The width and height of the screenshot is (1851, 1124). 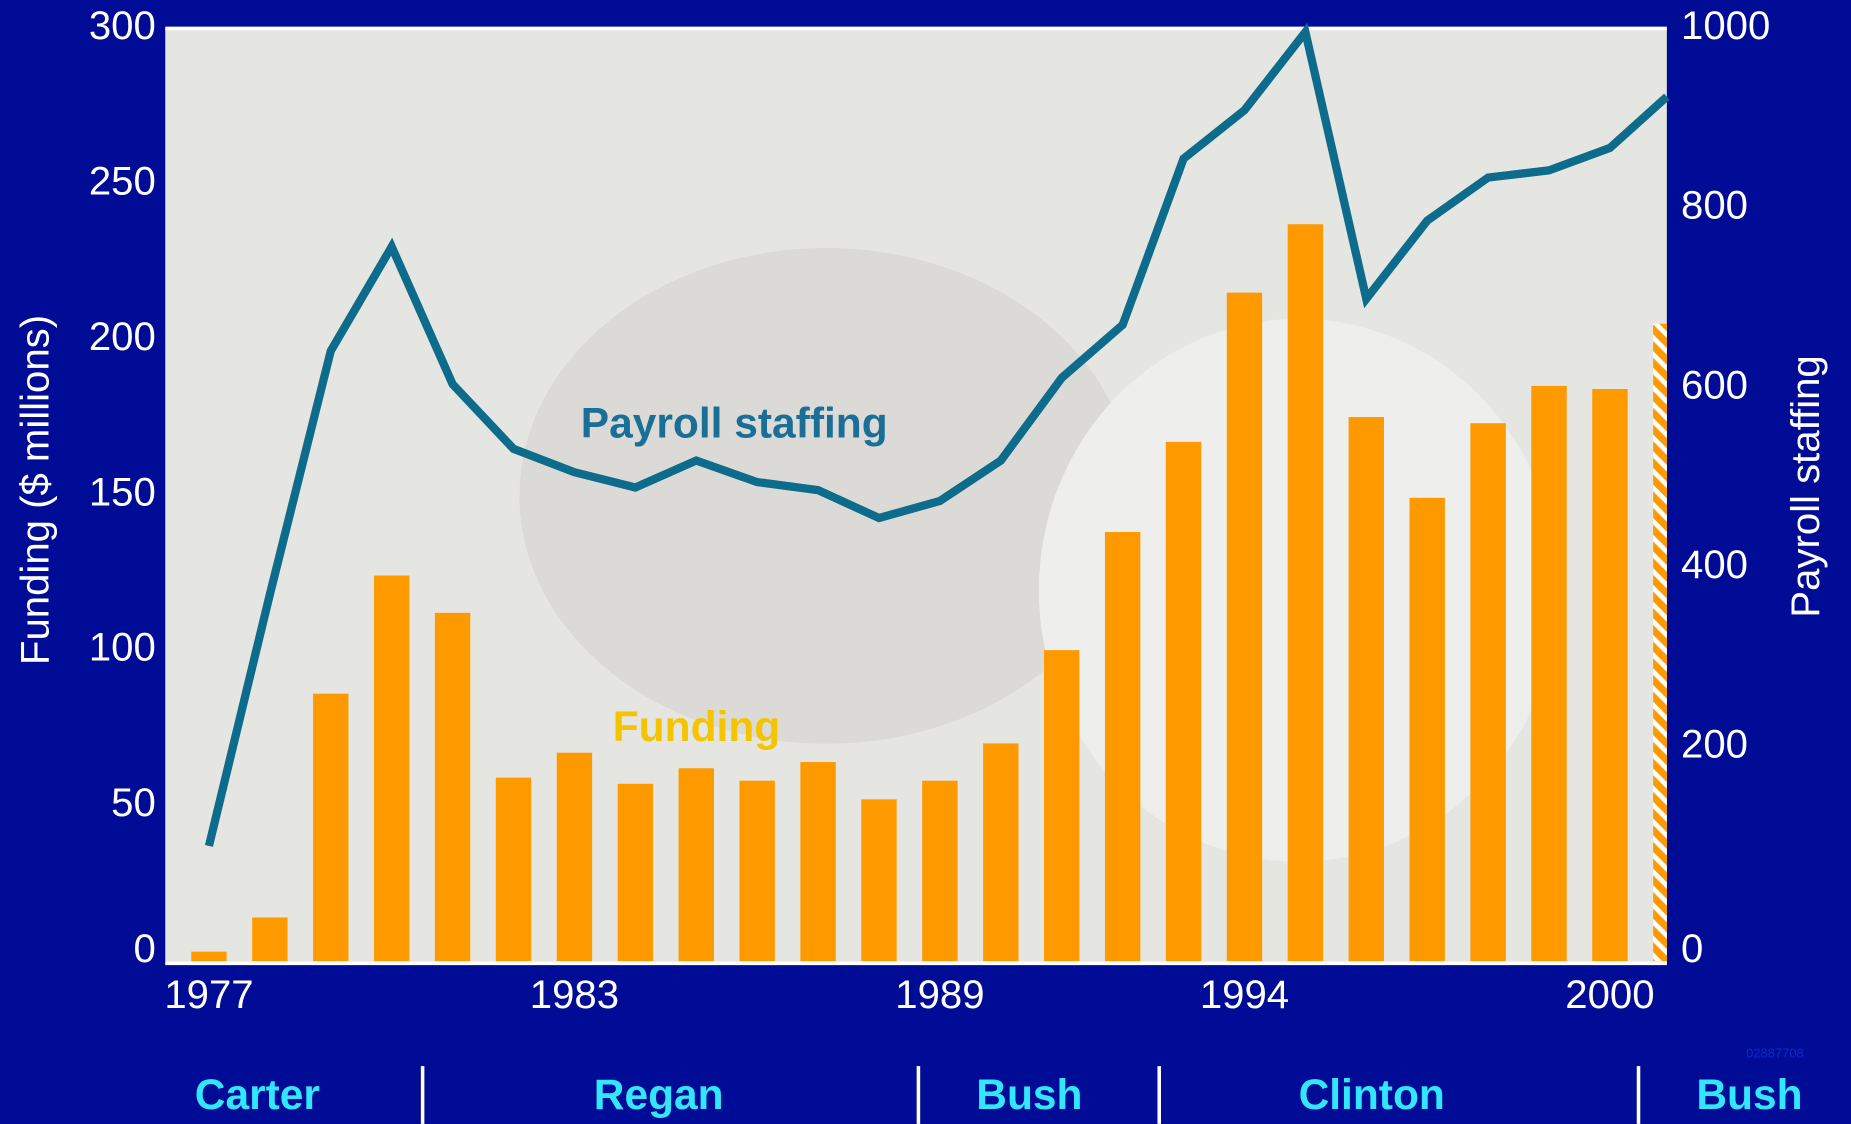 What do you see at coordinates (122, 180) in the screenshot?
I see `y-tick-label: 250` at bounding box center [122, 180].